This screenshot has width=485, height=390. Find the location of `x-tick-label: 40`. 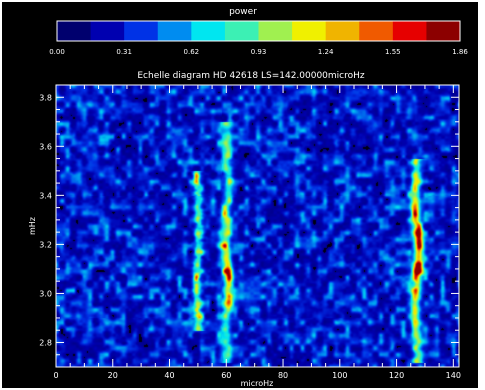

x-tick-label: 40 is located at coordinates (169, 375).